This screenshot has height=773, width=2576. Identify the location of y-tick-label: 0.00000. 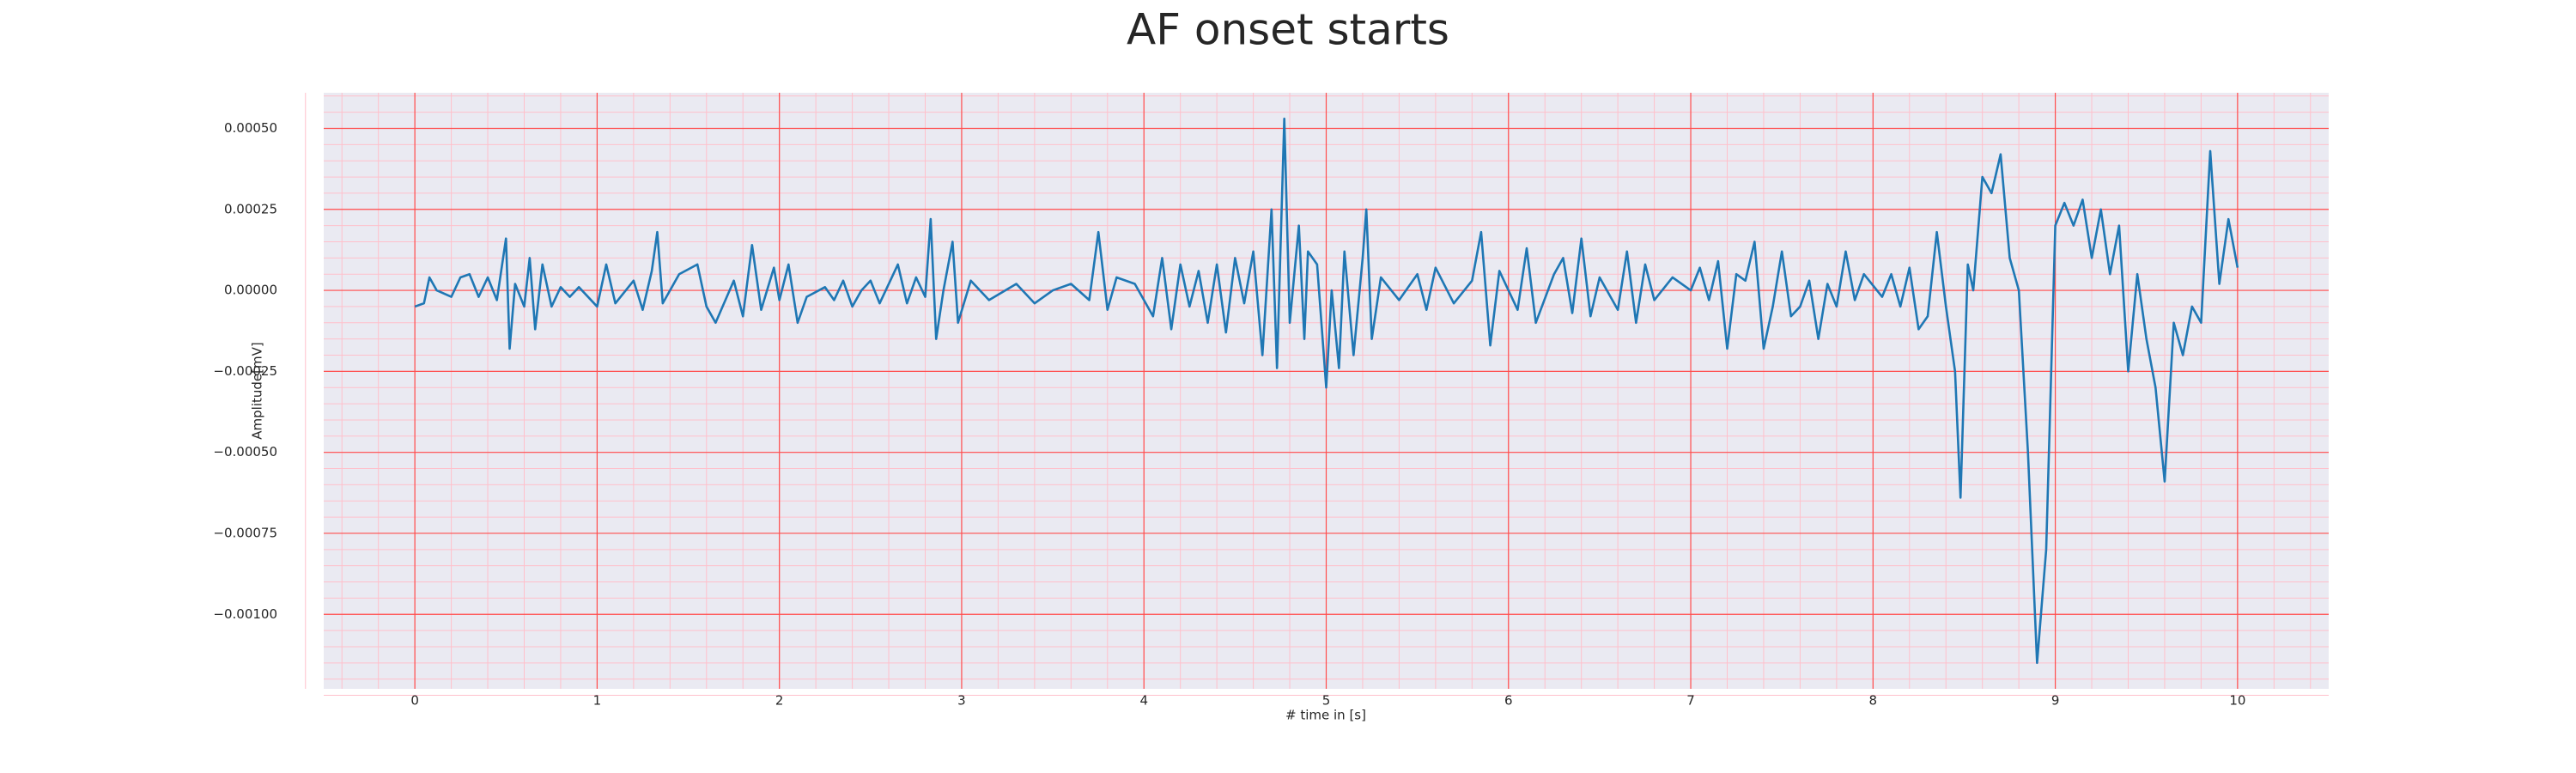
(251, 290).